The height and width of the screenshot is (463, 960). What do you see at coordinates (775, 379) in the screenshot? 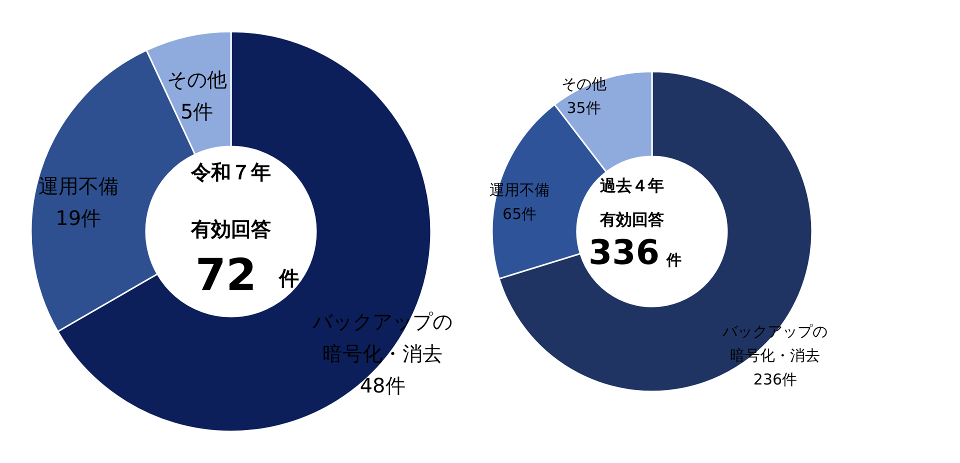
I see `data-label: 236件` at bounding box center [775, 379].